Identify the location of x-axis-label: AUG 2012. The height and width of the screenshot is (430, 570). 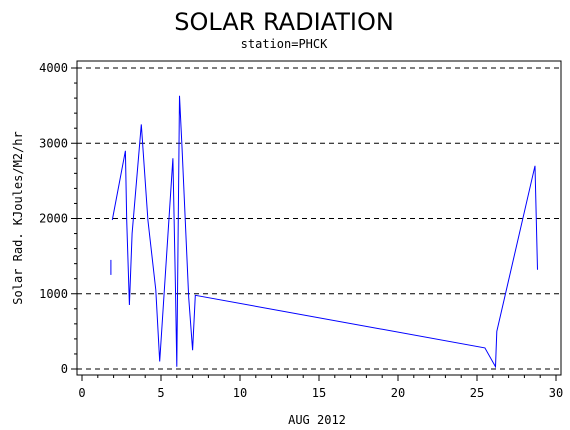
(317, 420).